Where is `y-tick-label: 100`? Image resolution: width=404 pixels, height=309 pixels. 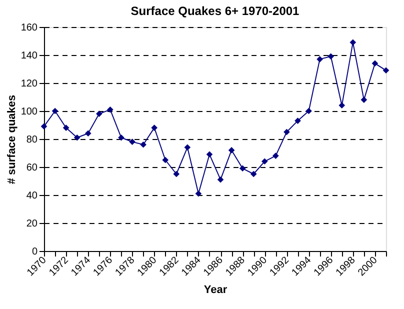
y-tick-label: 100 is located at coordinates (29, 112).